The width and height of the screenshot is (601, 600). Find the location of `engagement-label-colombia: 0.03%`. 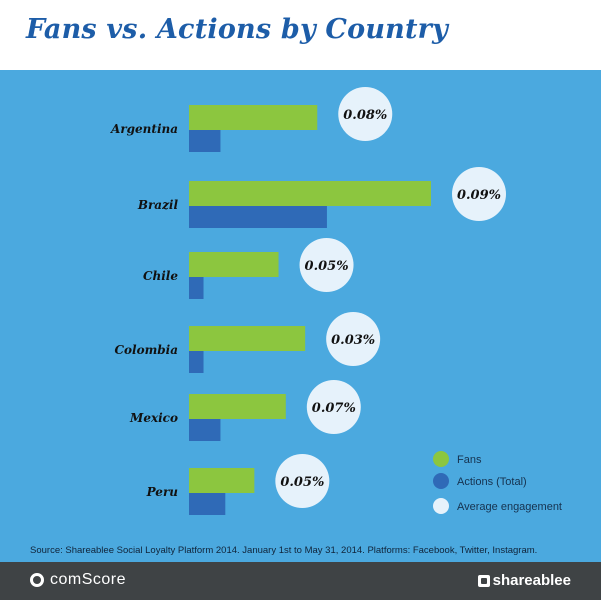

engagement-label-colombia: 0.03% is located at coordinates (353, 340).